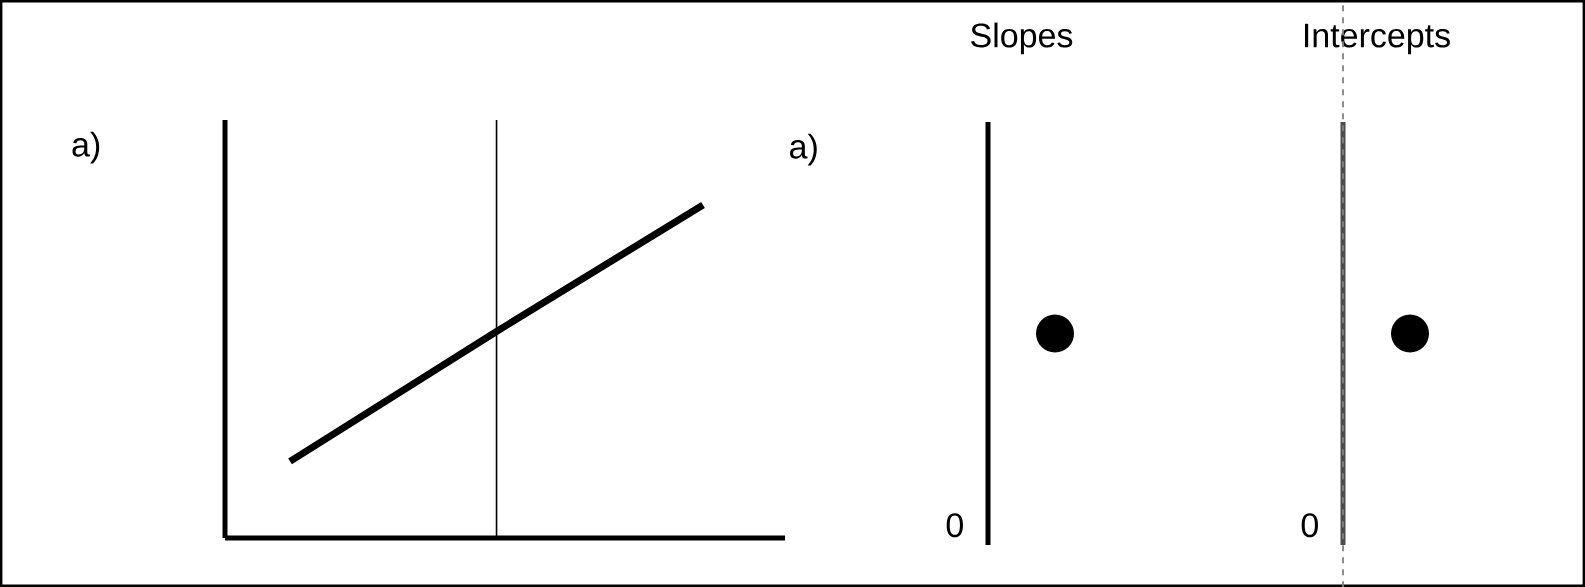 The image size is (1585, 587). I want to click on text: Intercepts, so click(1377, 39).